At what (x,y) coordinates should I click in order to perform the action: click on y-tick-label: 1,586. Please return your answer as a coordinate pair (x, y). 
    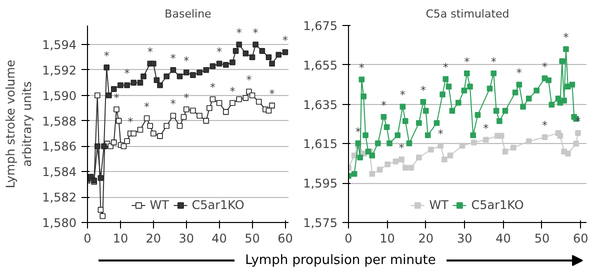
    Looking at the image, I should click on (59, 147).